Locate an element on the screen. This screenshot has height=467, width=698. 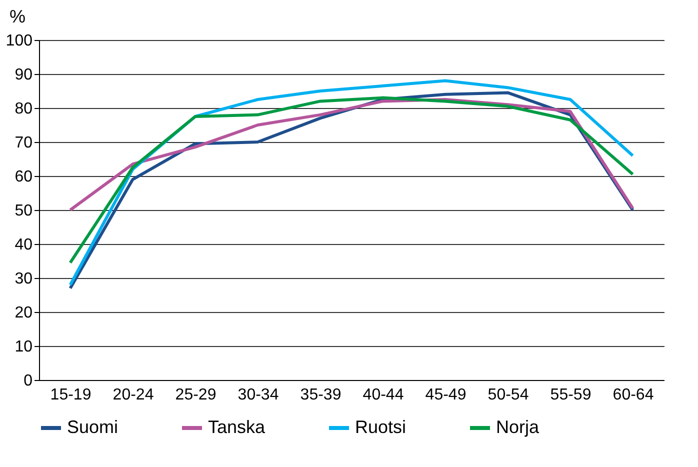
x-tick-label: 25-29 is located at coordinates (195, 395).